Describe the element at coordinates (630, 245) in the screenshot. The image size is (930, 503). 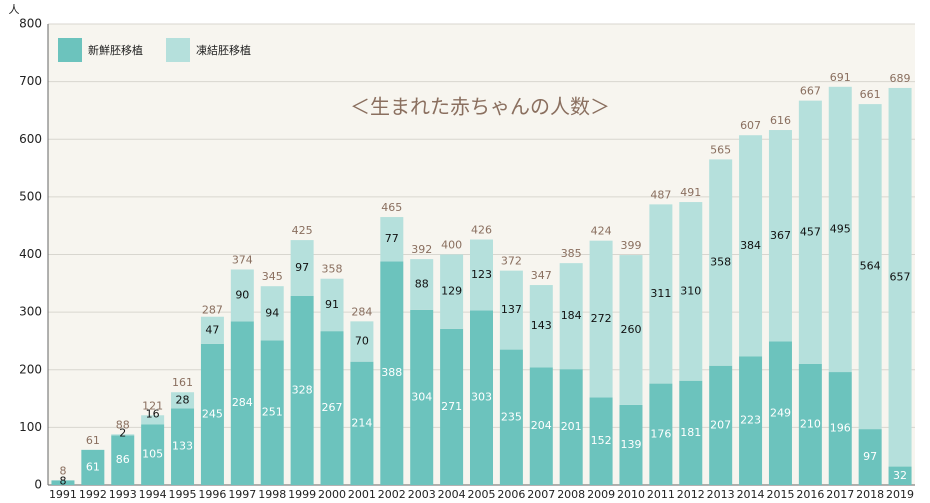
I see `total-label: 399` at that location.